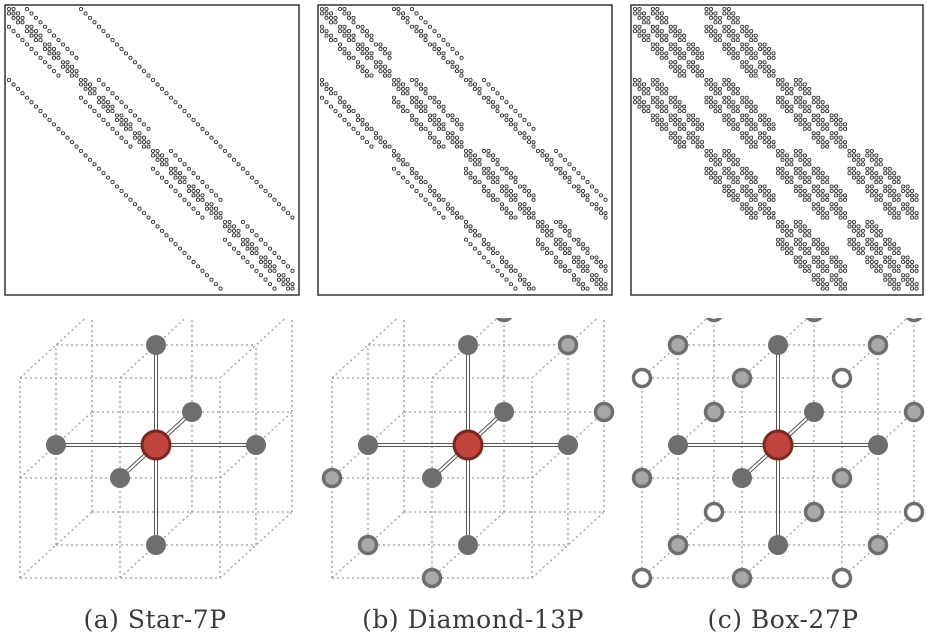  Describe the element at coordinates (256, 545) in the screenshot. I see `grid-line` at that location.